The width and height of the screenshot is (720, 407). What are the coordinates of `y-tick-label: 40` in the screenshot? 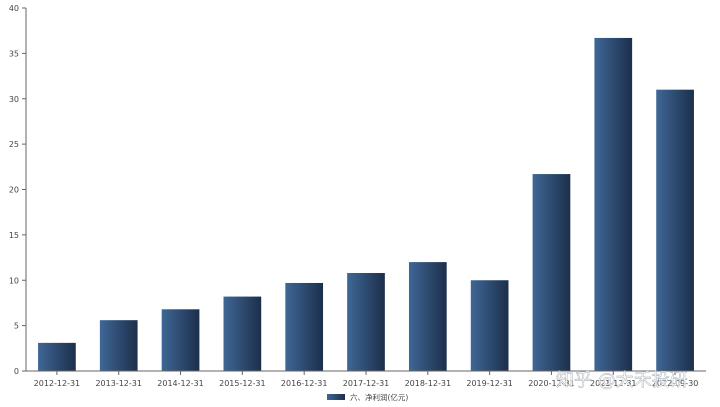 It's located at (14, 8).